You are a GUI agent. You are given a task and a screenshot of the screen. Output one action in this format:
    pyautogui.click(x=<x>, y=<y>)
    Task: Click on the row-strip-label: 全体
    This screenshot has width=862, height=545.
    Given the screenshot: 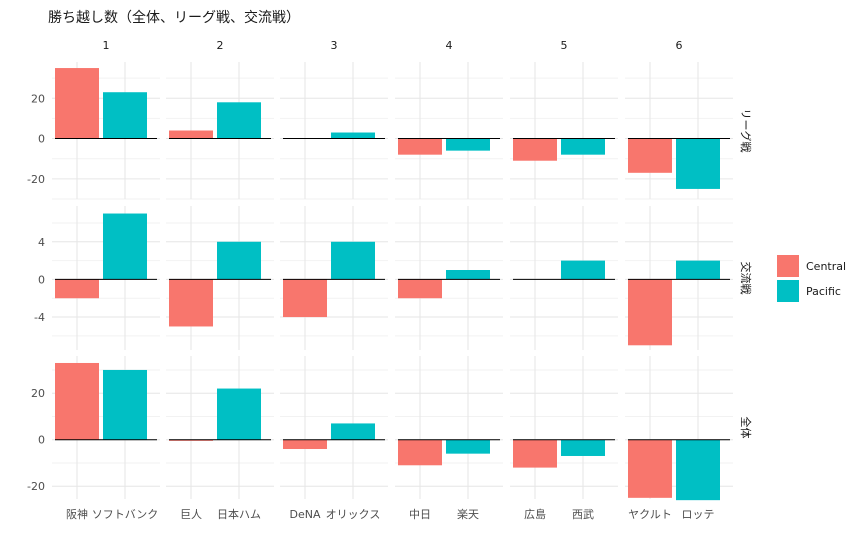 What is the action you would take?
    pyautogui.click(x=746, y=428)
    